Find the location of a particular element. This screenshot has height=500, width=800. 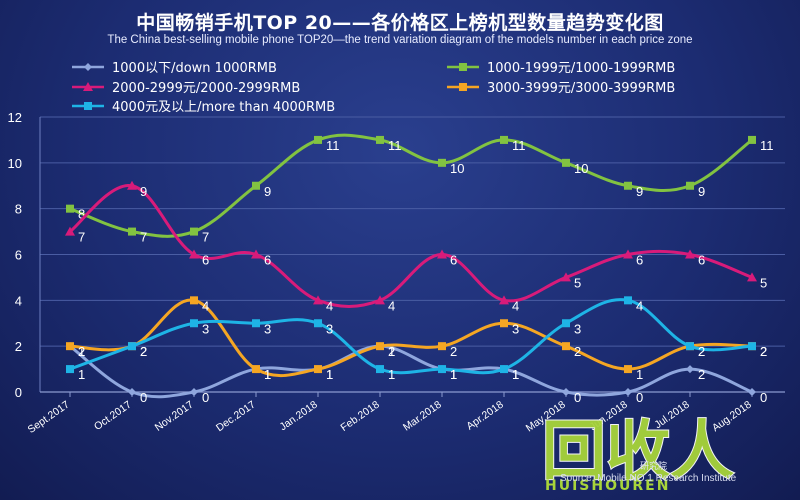

data-label: 11 is located at coordinates (767, 145).